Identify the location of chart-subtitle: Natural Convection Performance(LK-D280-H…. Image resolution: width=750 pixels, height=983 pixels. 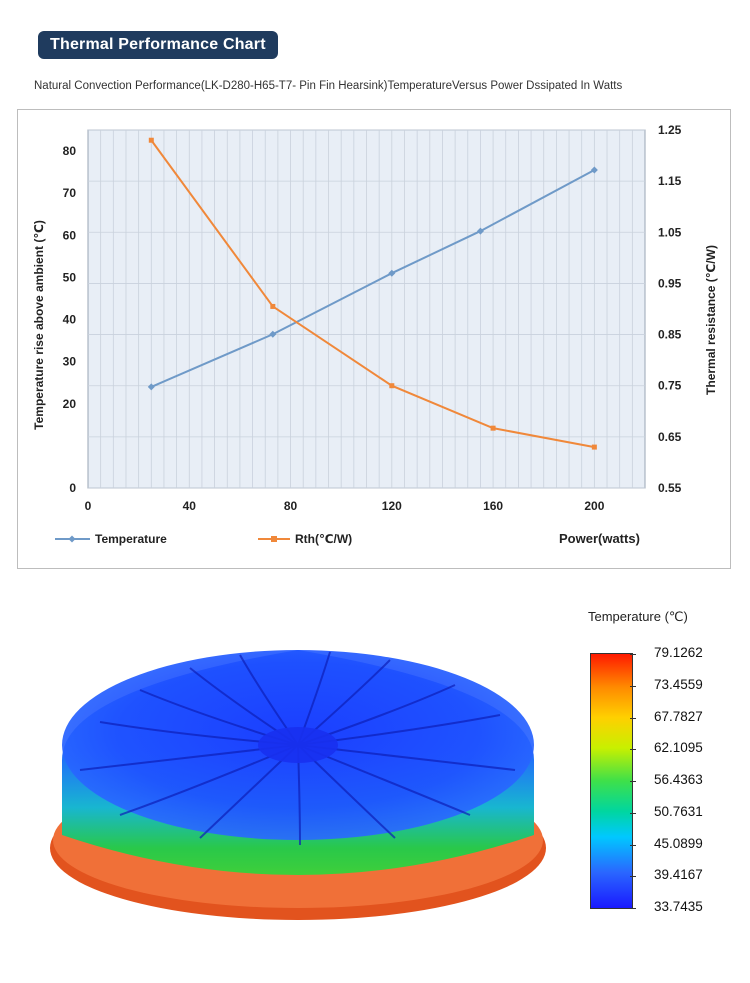
(328, 86).